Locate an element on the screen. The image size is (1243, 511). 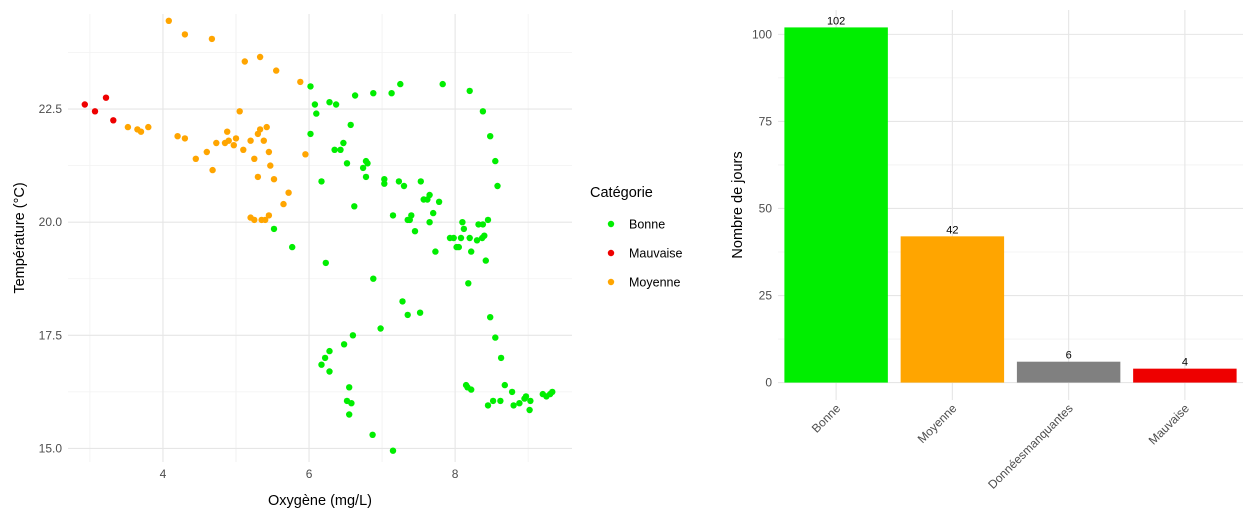
bar-y-tick-label: 100 is located at coordinates (762, 34).